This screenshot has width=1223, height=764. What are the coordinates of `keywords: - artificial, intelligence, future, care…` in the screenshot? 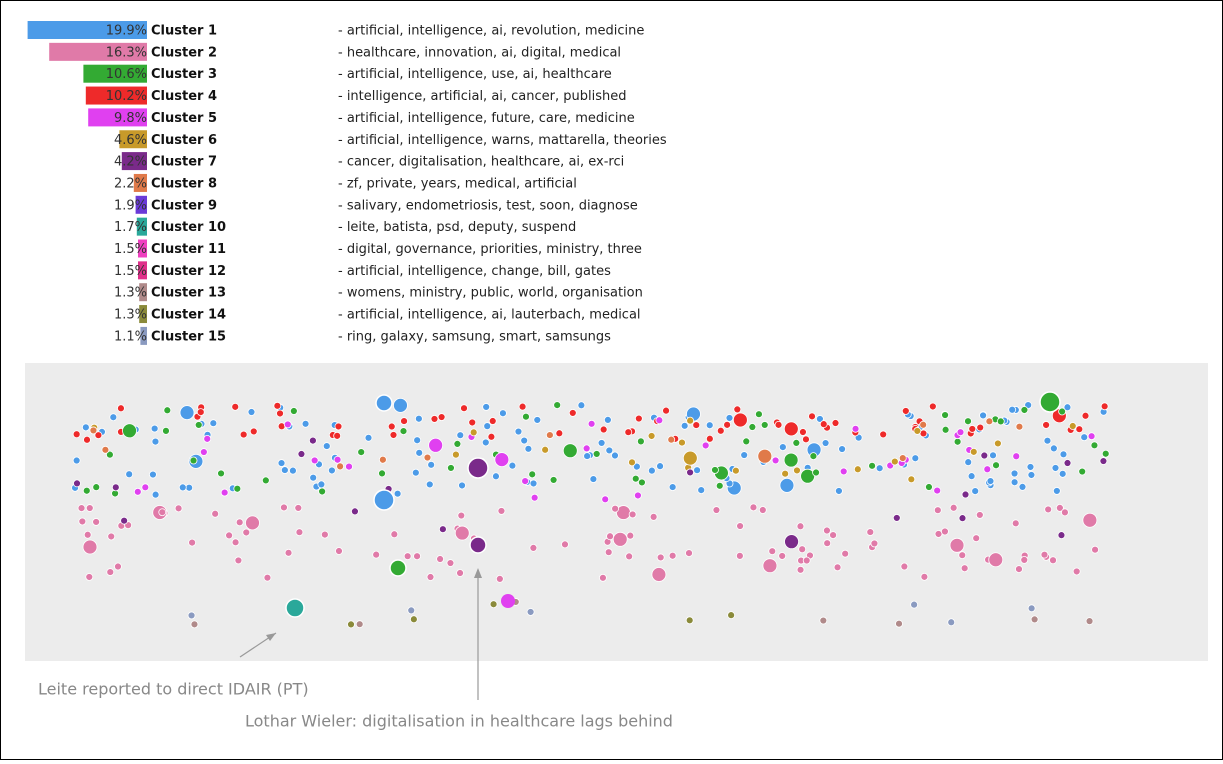 It's located at (486, 118).